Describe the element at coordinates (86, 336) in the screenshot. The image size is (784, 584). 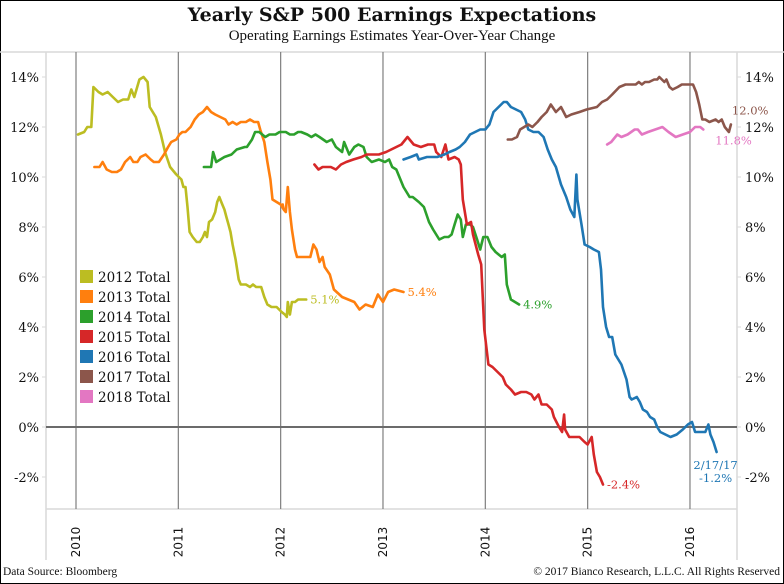
I see `legend-swatch-2015` at that location.